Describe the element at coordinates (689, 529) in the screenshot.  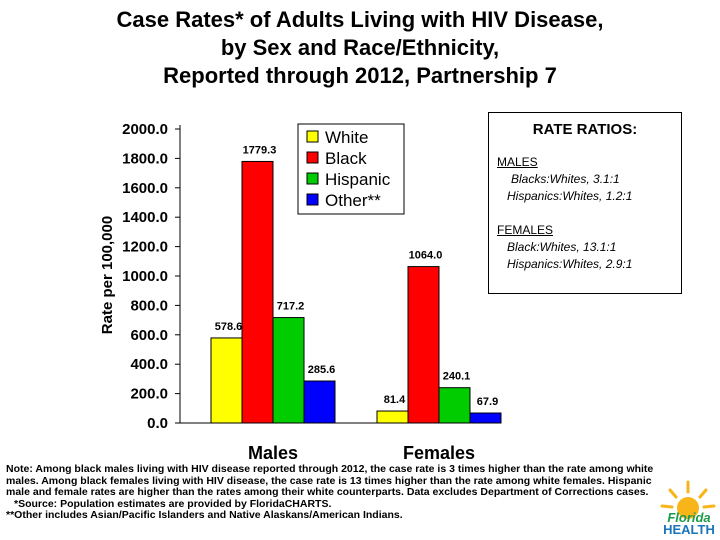
I see `logo-line-2: HEALTH` at that location.